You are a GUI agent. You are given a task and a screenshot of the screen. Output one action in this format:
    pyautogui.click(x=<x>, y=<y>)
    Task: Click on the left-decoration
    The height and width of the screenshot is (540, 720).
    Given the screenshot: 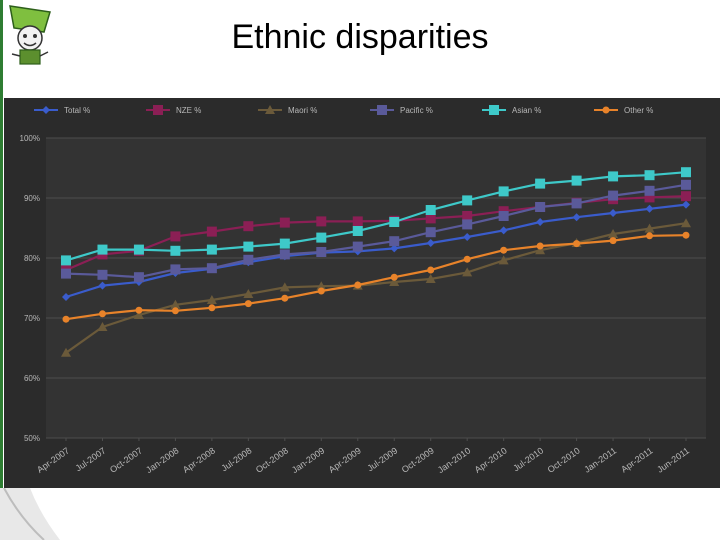 What is the action you would take?
    pyautogui.click(x=1, y=270)
    